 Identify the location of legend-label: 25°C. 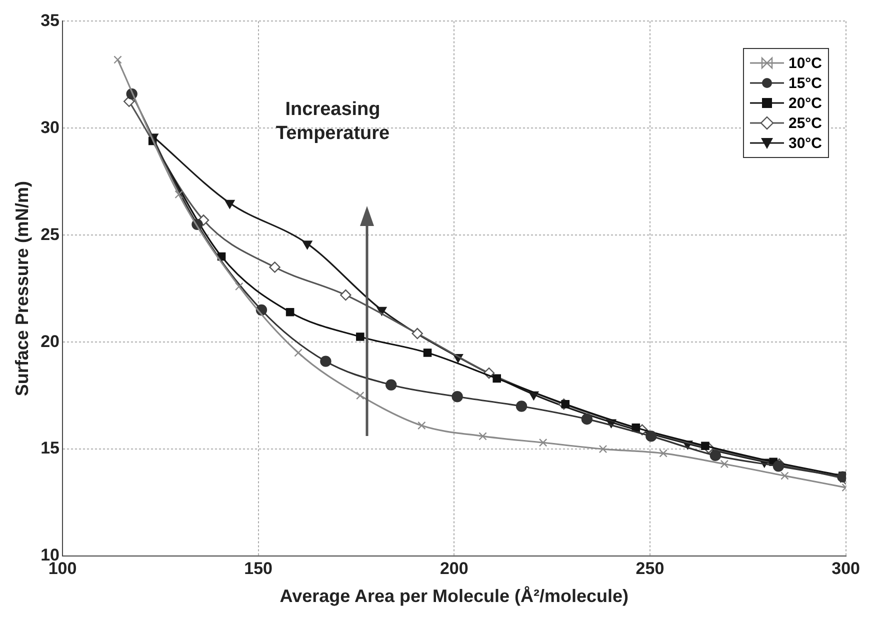
(805, 123).